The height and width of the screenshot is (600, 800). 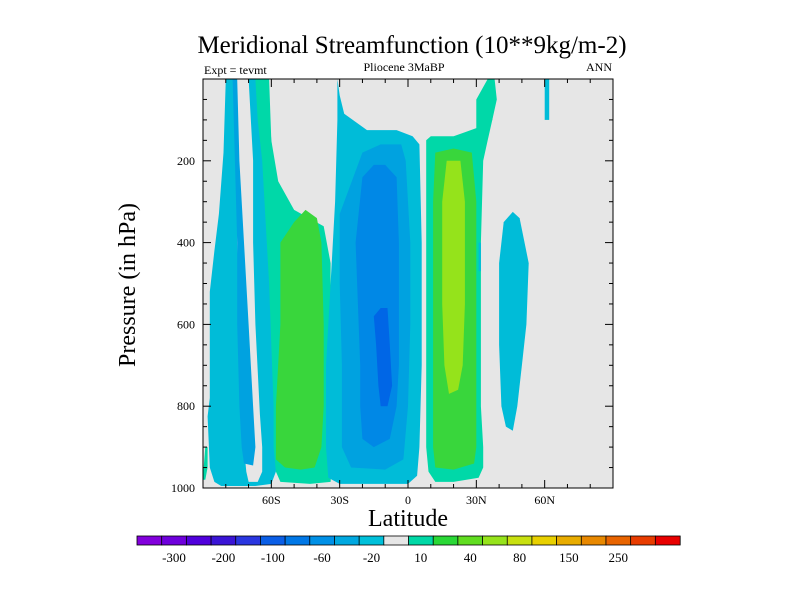 I want to click on y-tick-label: 1000, so click(x=183, y=488).